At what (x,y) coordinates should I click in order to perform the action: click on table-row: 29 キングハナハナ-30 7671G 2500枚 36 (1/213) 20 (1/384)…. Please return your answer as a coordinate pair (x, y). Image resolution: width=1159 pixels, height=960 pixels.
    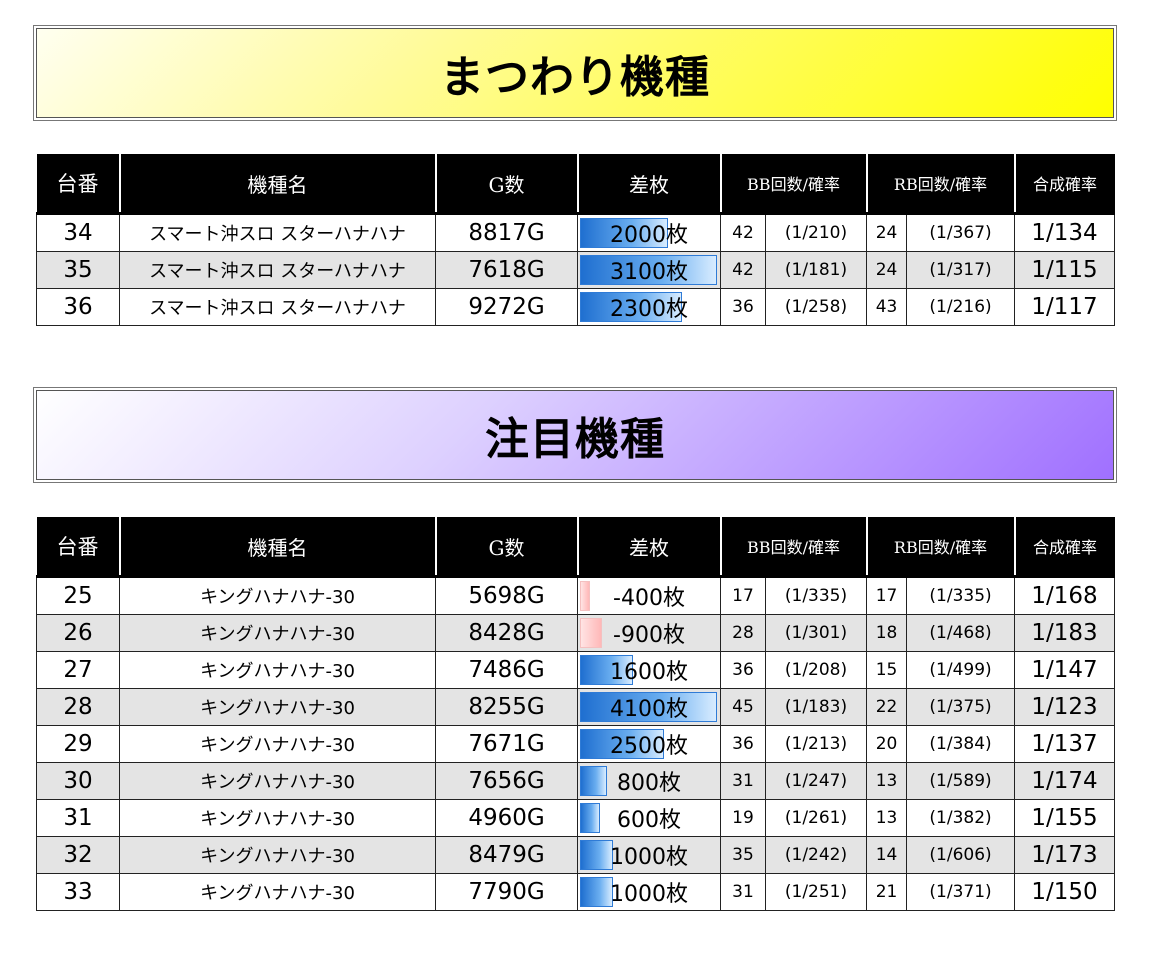
    Looking at the image, I should click on (576, 744).